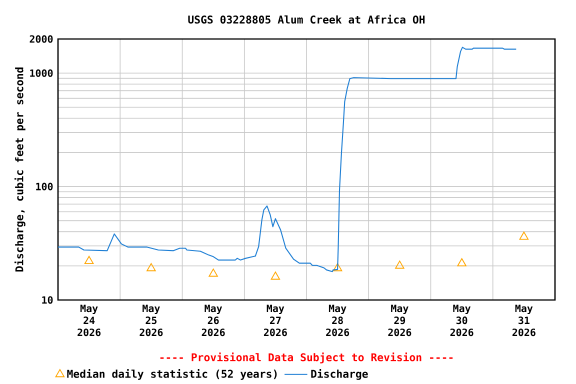  What do you see at coordinates (462, 320) in the screenshot?
I see `x-tick-label: May 30 2026` at bounding box center [462, 320].